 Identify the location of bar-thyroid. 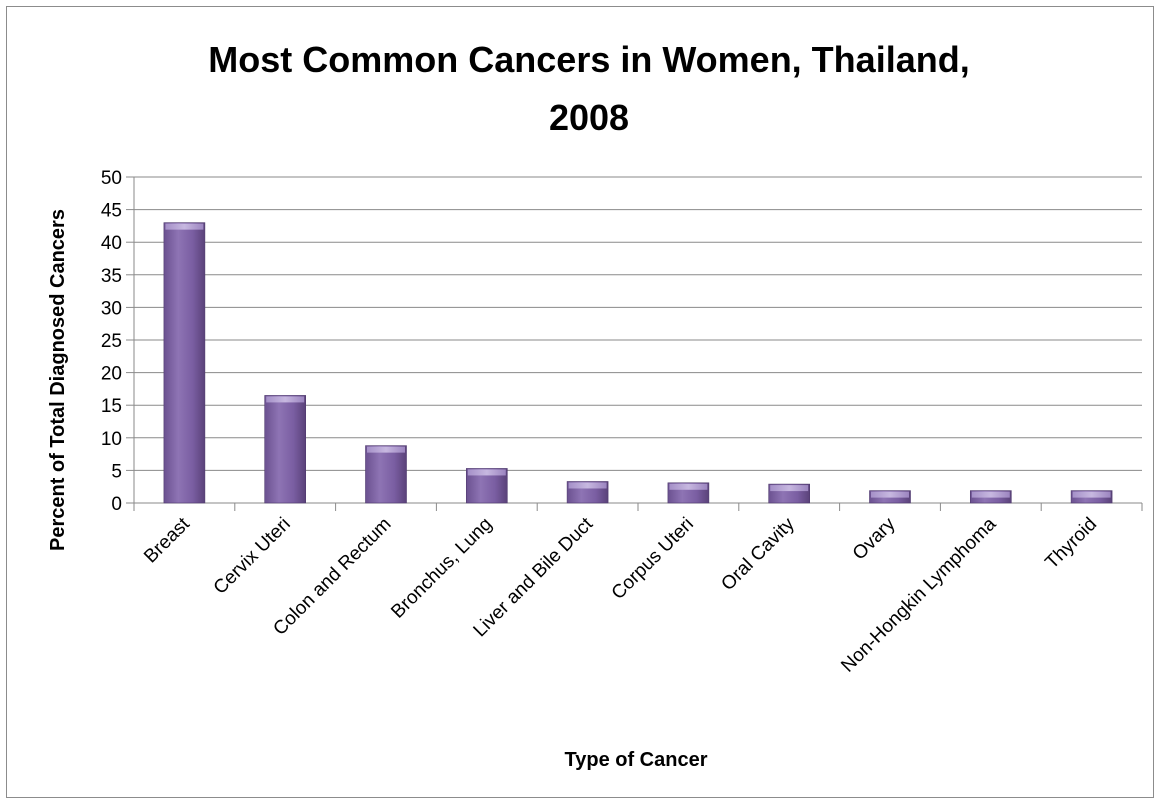
(1091, 497).